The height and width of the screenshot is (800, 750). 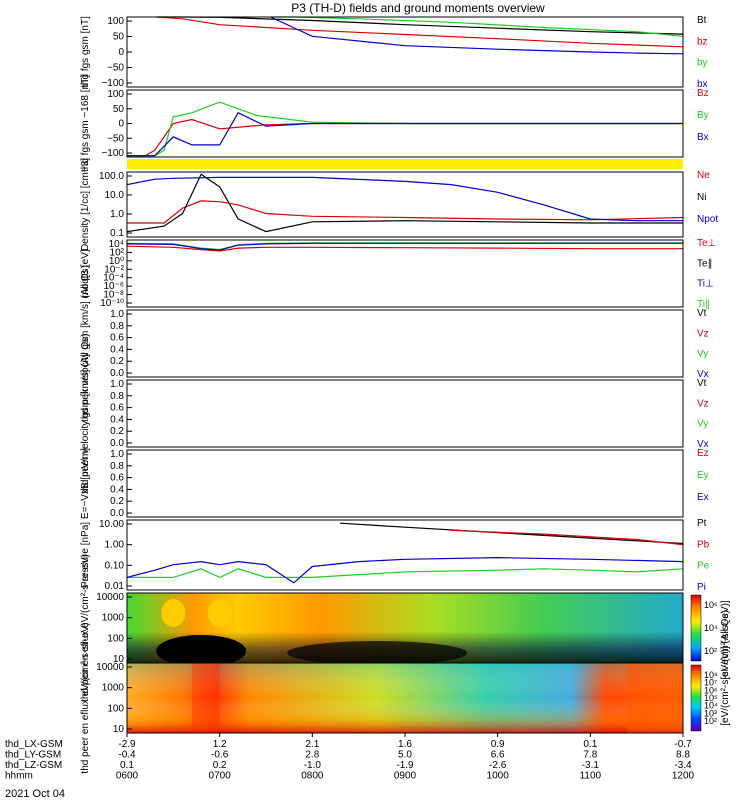 What do you see at coordinates (115, 195) in the screenshot?
I see `y-tick-label: 10.0` at bounding box center [115, 195].